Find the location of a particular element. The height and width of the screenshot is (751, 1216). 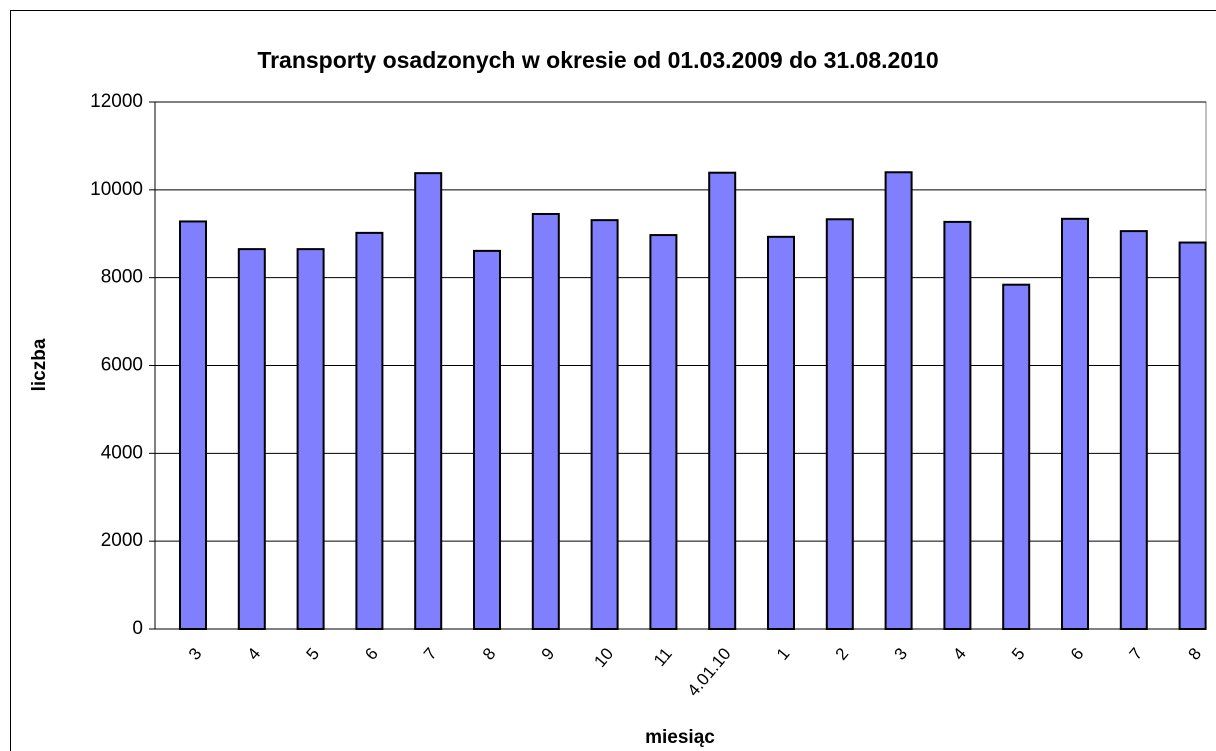

y-tick-label: 4000 is located at coordinates (122, 452).